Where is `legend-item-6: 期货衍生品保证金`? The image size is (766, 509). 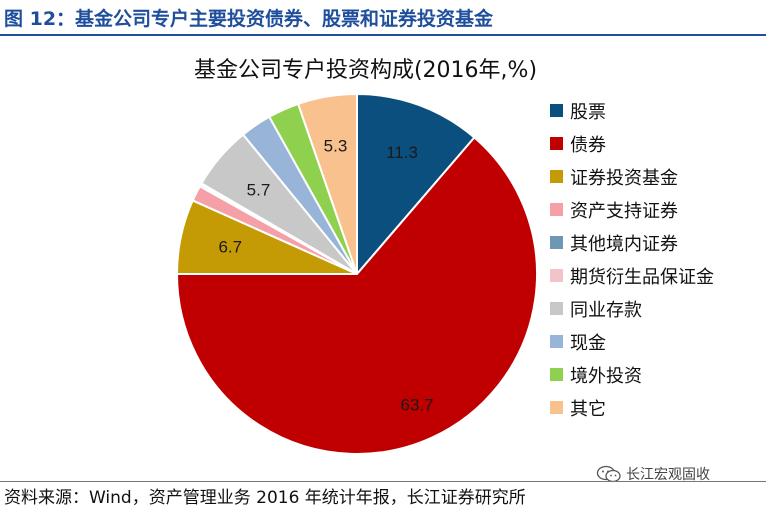
legend-item-6: 期货衍生品保证金 is located at coordinates (632, 275).